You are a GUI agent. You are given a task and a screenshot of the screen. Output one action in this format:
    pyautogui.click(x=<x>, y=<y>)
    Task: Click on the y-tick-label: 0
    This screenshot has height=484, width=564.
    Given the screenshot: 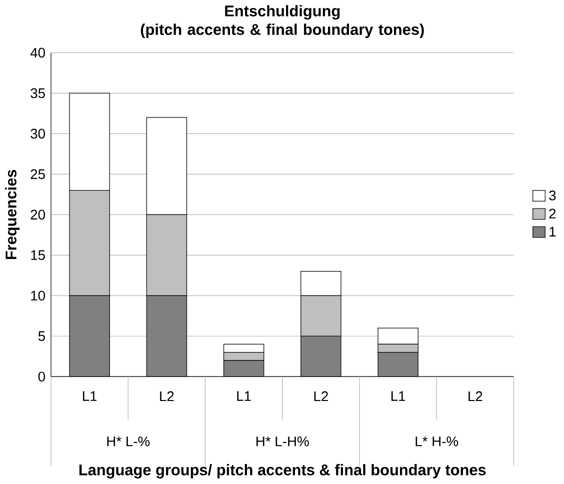 What is the action you would take?
    pyautogui.click(x=42, y=377)
    